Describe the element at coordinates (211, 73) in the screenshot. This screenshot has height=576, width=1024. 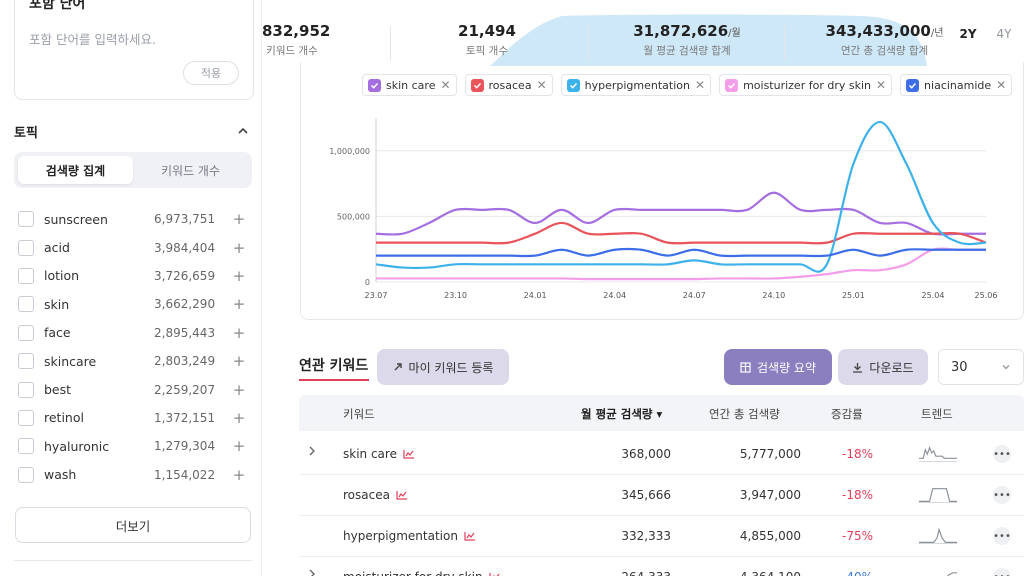
I see `apply-button: 적용` at that location.